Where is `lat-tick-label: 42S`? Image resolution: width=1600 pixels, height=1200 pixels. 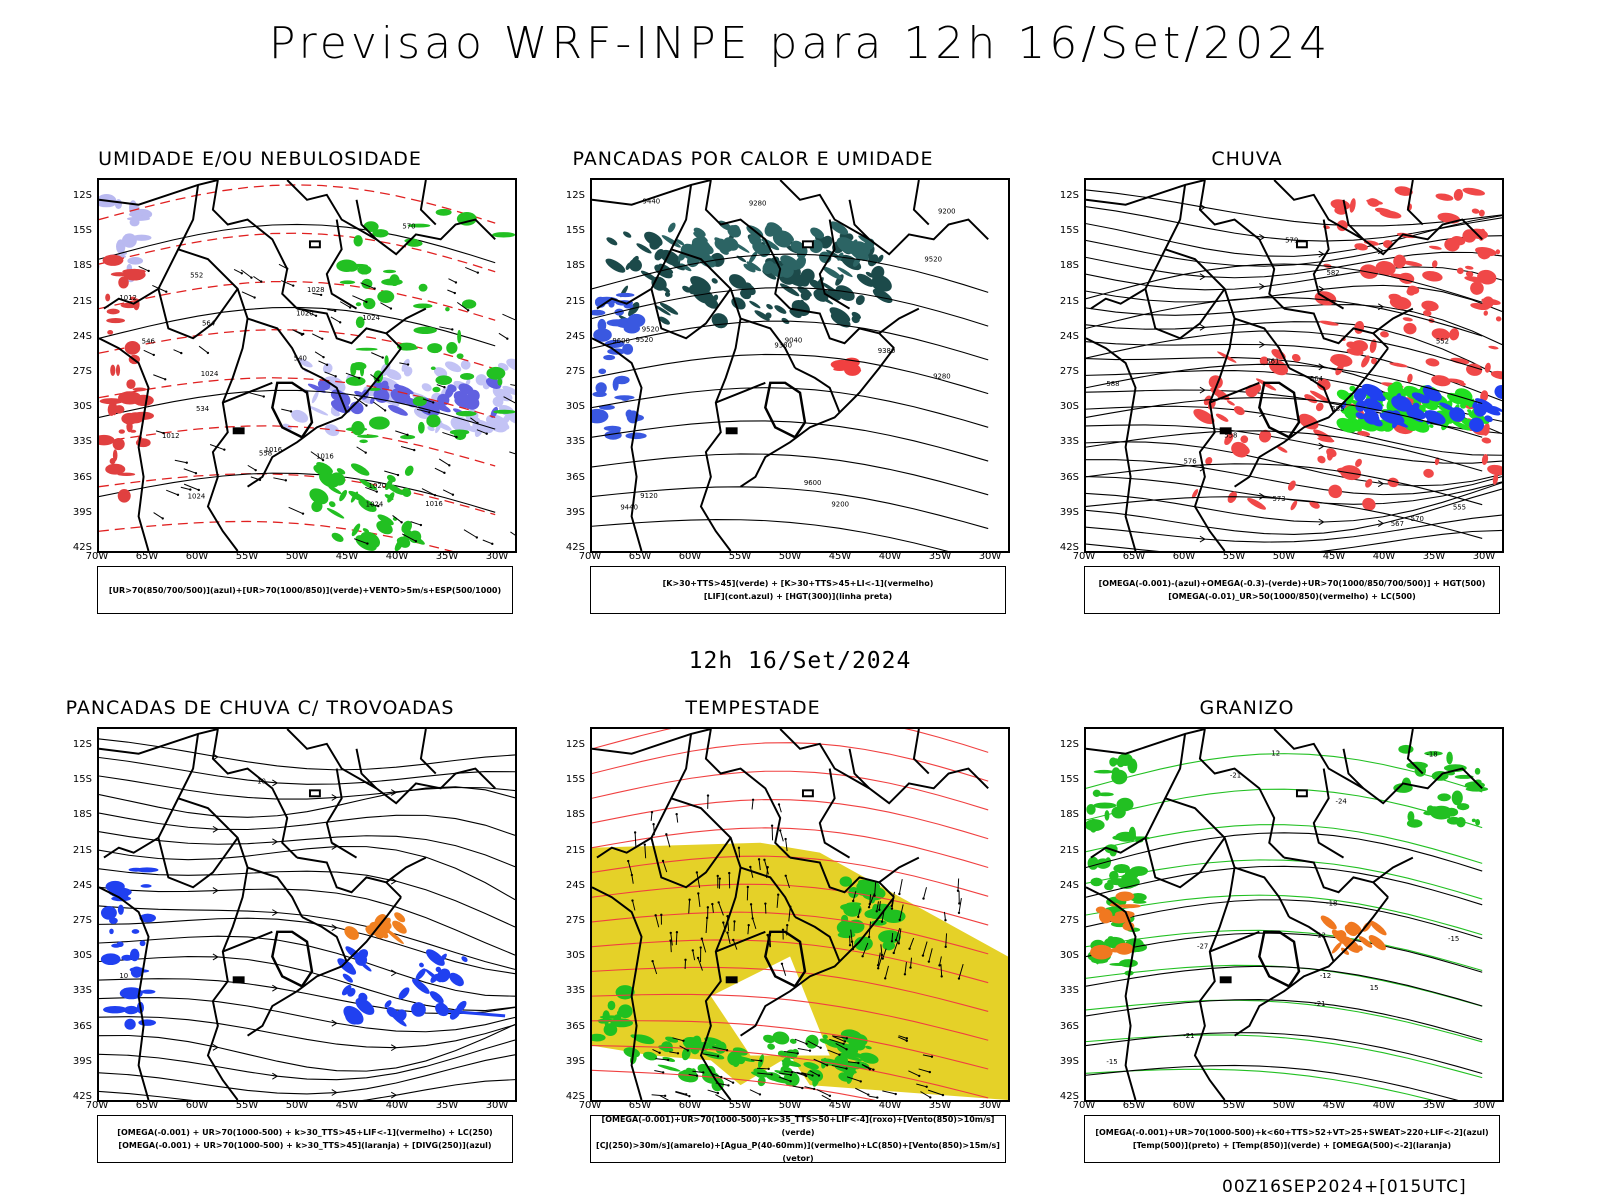
lat-tick-label: 42S is located at coordinates (575, 547).